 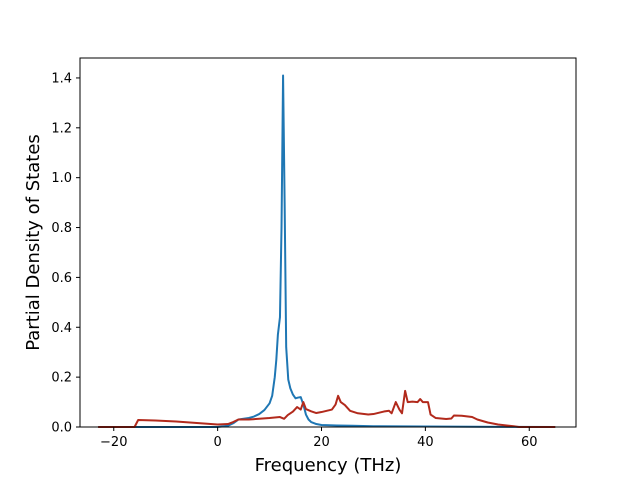 What do you see at coordinates (113, 442) in the screenshot?
I see `x-tick-label: −20` at bounding box center [113, 442].